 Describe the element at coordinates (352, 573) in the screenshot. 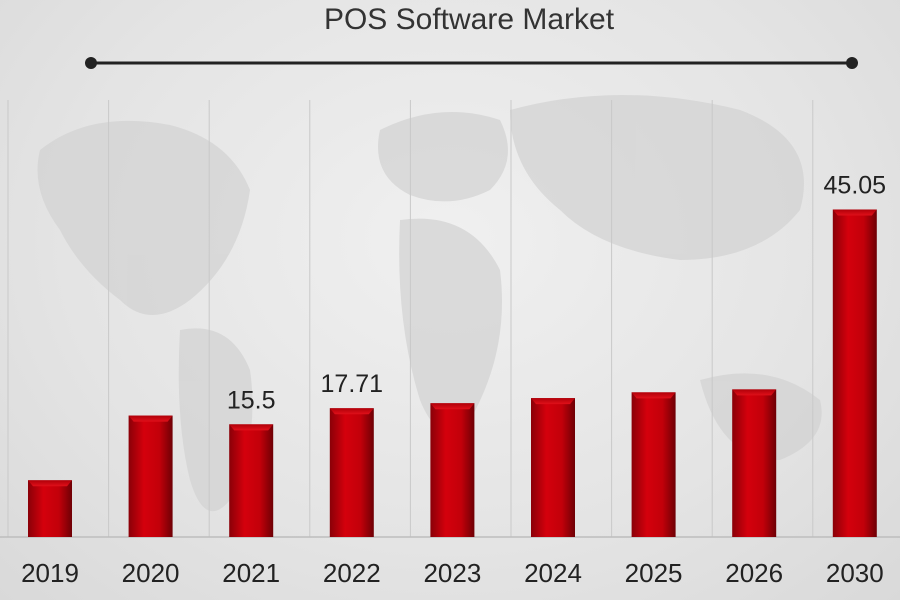

I see `x-tick-label-2022: 2022` at that location.